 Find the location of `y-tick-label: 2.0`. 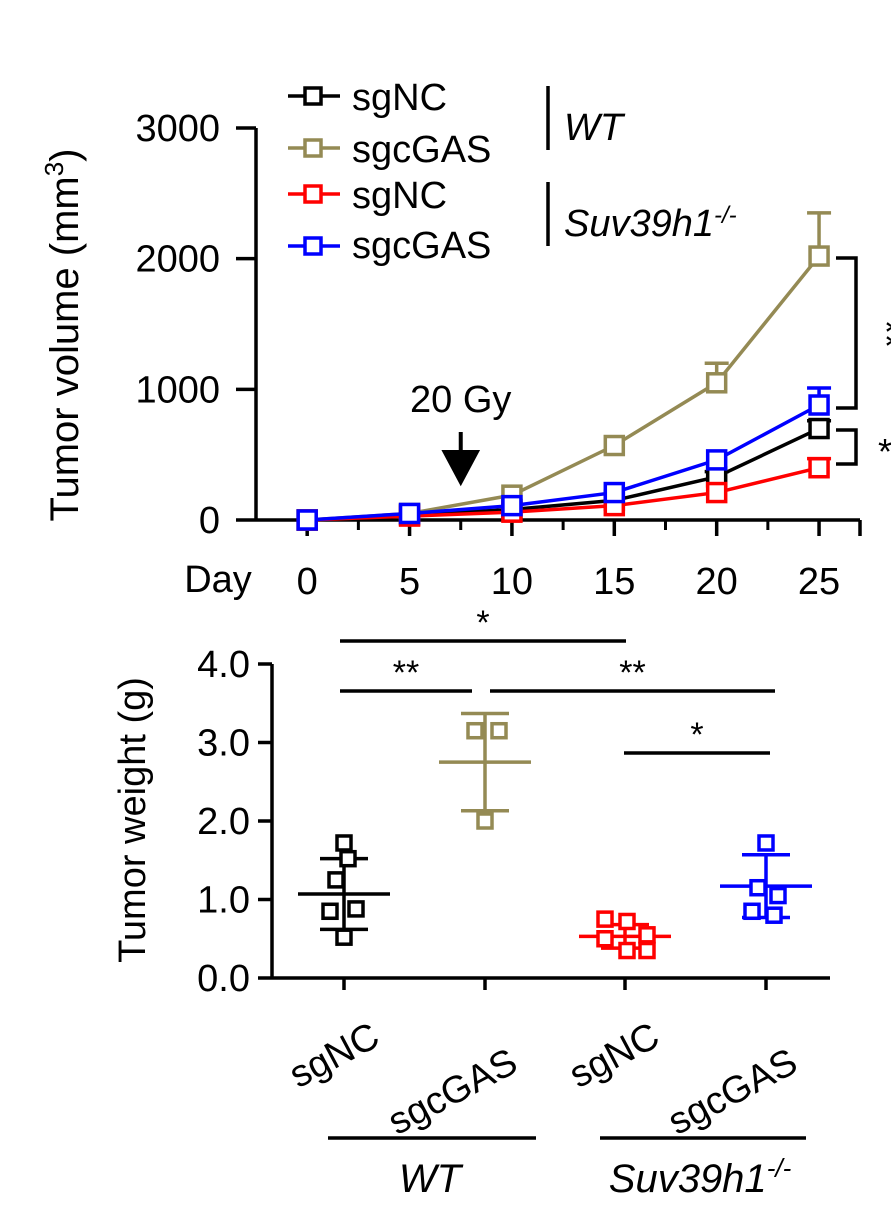

y-tick-label: 2.0 is located at coordinates (223, 822).